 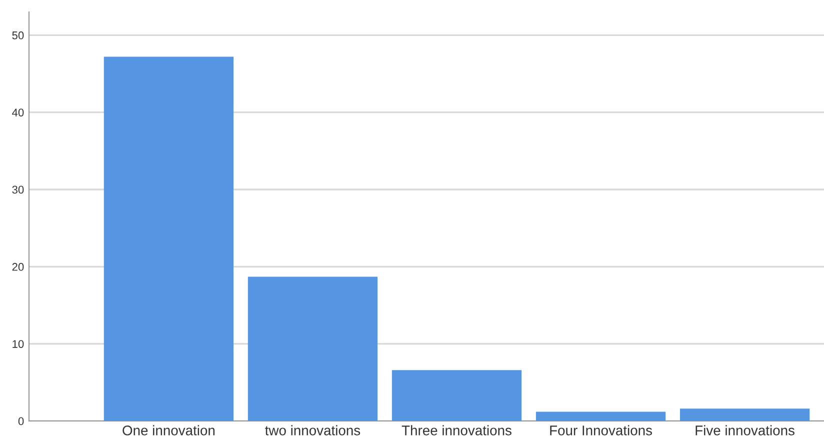 What do you see at coordinates (18, 35) in the screenshot?
I see `y-tick-label: 50` at bounding box center [18, 35].